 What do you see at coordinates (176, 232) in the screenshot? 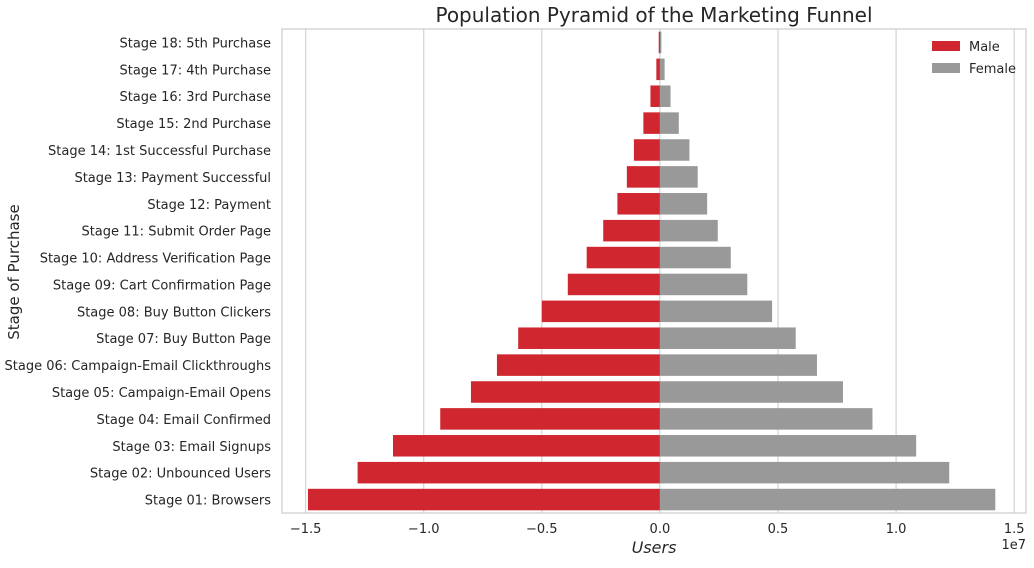
I see `y-tick-label: Stage 11: Submit Order Page` at bounding box center [176, 232].